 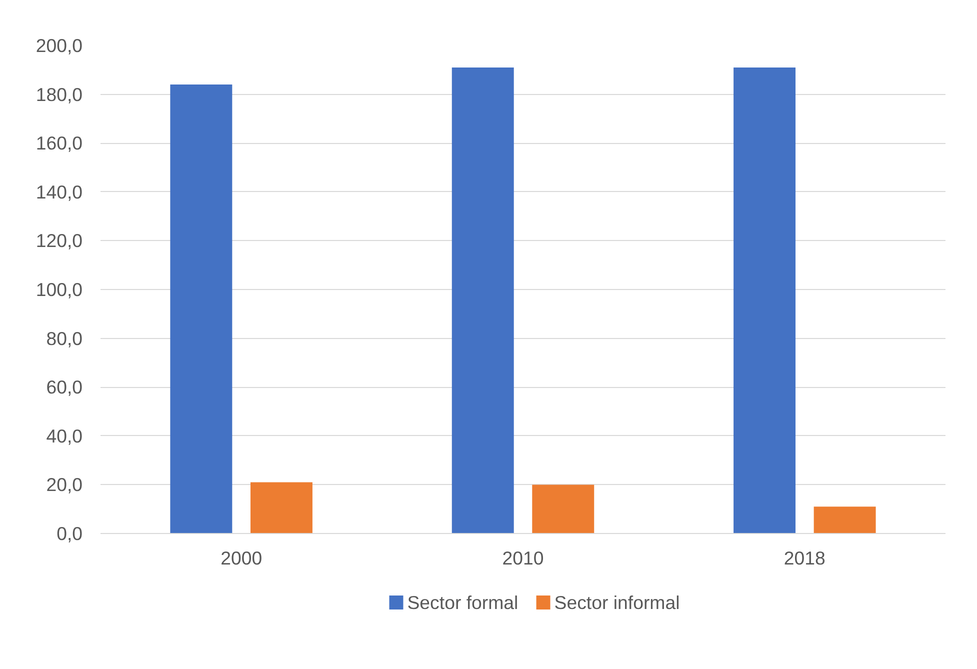 I want to click on y-tick-label: 140,0, so click(x=59, y=191).